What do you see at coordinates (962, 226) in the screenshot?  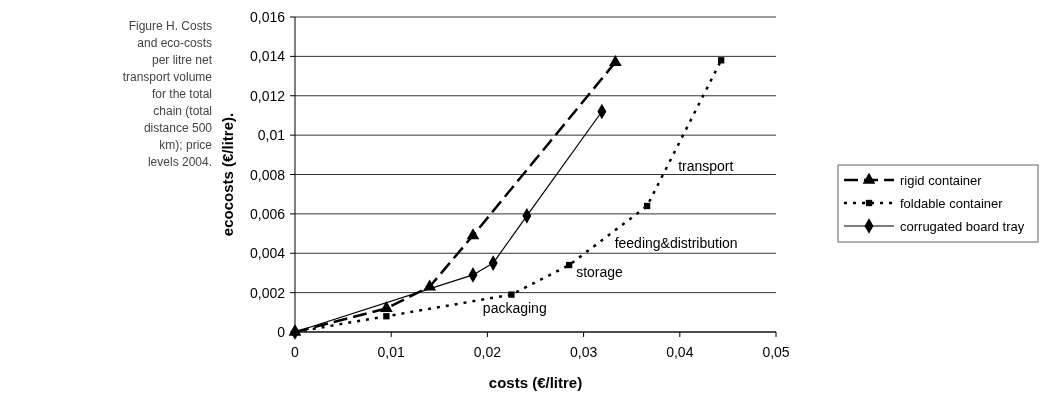 I see `legend-label: corrugated board tray` at bounding box center [962, 226].